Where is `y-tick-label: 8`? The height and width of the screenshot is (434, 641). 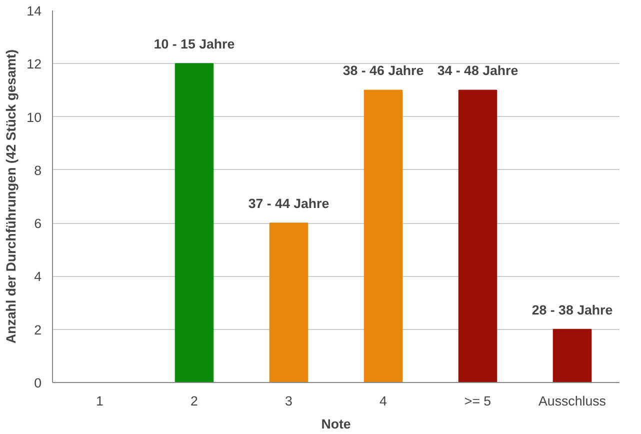
y-tick-label: 8 is located at coordinates (38, 170).